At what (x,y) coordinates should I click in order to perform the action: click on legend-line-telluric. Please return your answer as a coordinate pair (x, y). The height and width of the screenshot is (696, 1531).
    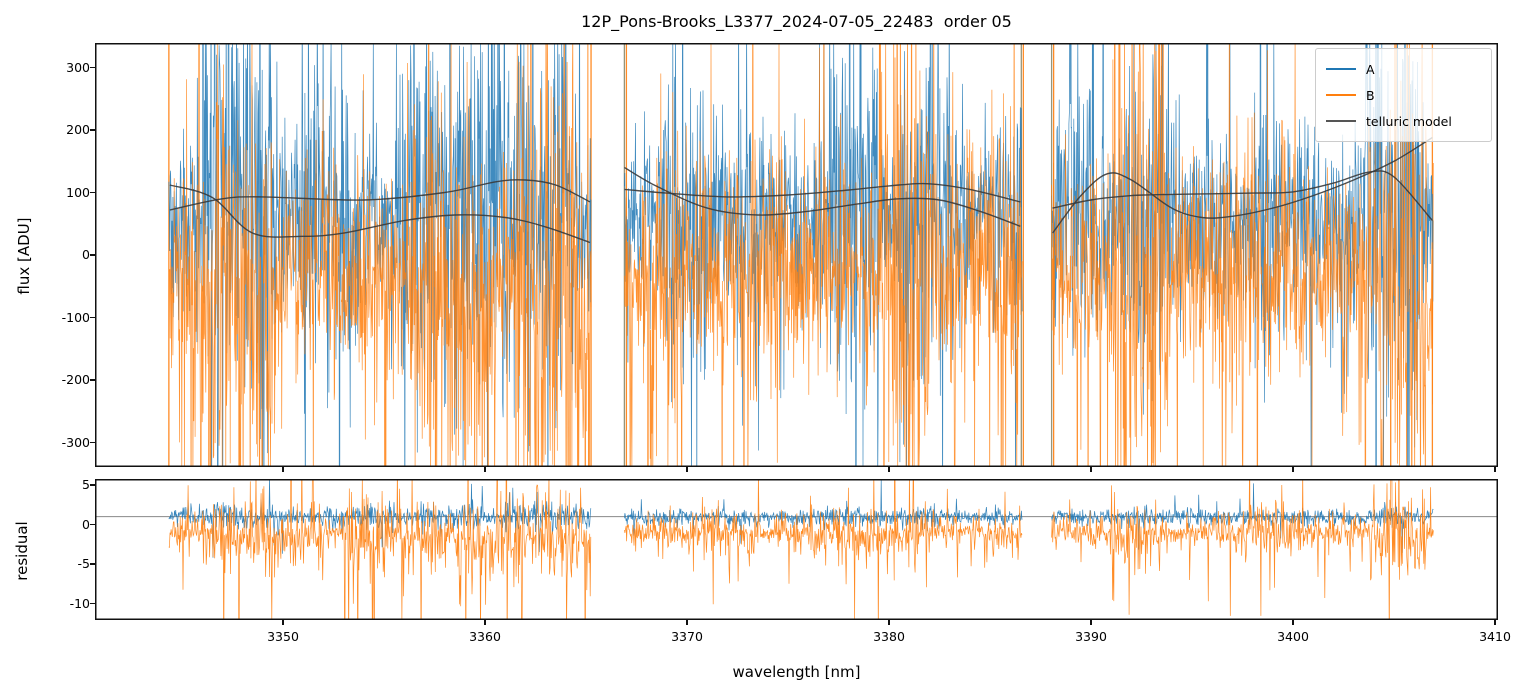
    Looking at the image, I should click on (1341, 121).